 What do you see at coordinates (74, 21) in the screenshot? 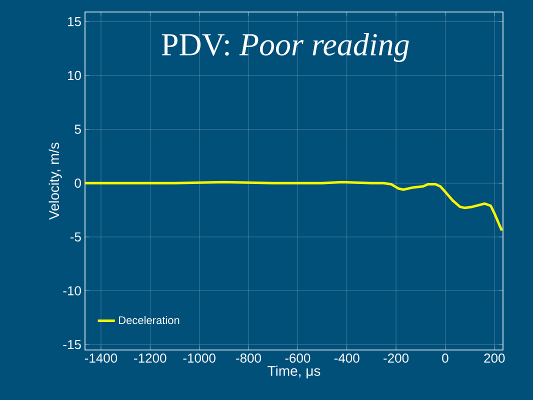
I see `y-tick-label: 15` at bounding box center [74, 21].